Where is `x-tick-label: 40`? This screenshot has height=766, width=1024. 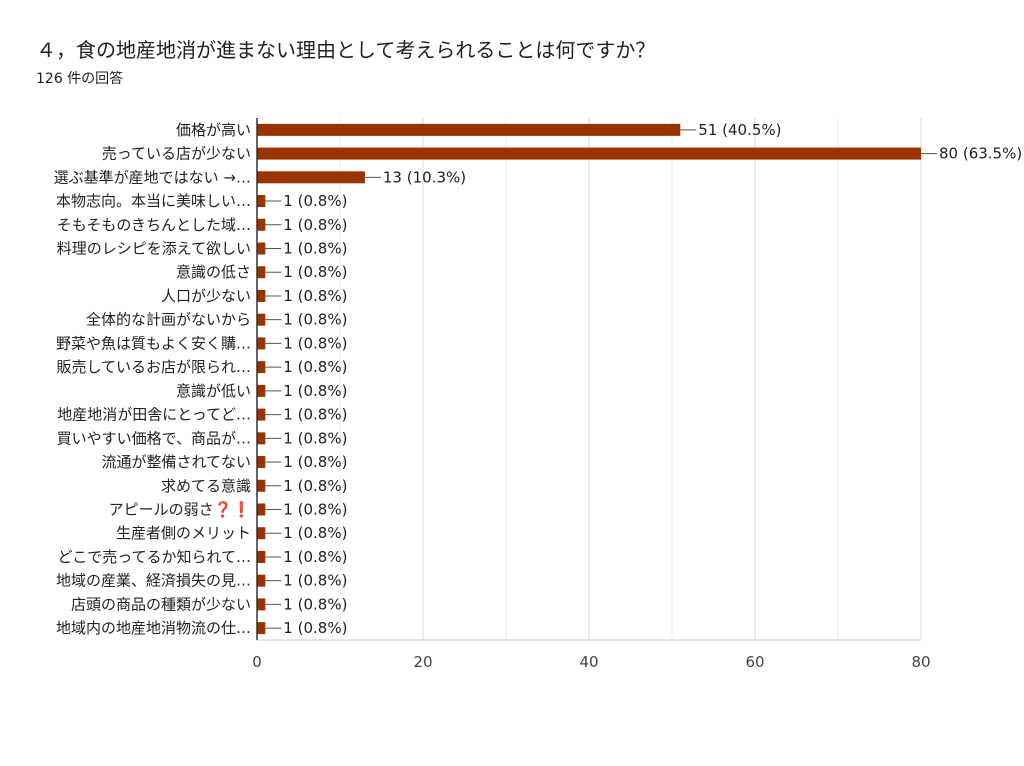
x-tick-label: 40 is located at coordinates (588, 662).